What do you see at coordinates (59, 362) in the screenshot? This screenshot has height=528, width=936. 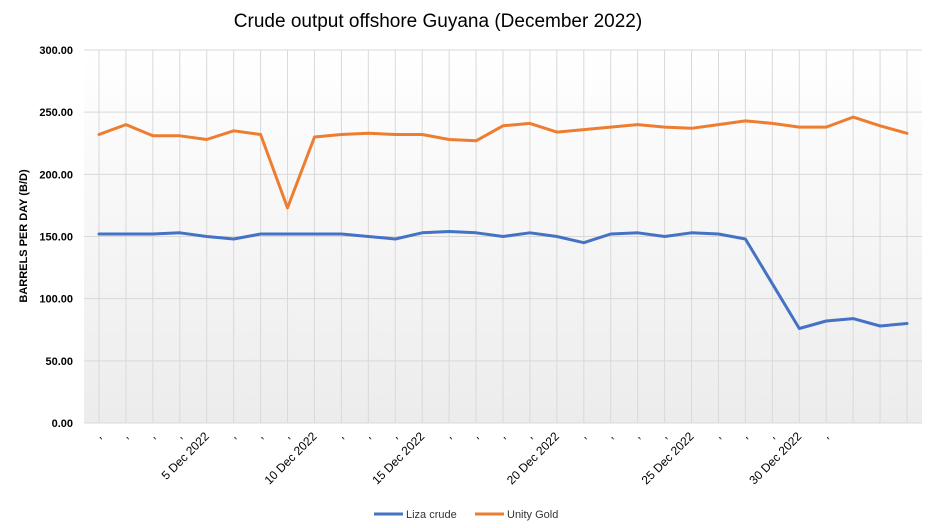 I see `y-tick-label: 50.00` at bounding box center [59, 362].